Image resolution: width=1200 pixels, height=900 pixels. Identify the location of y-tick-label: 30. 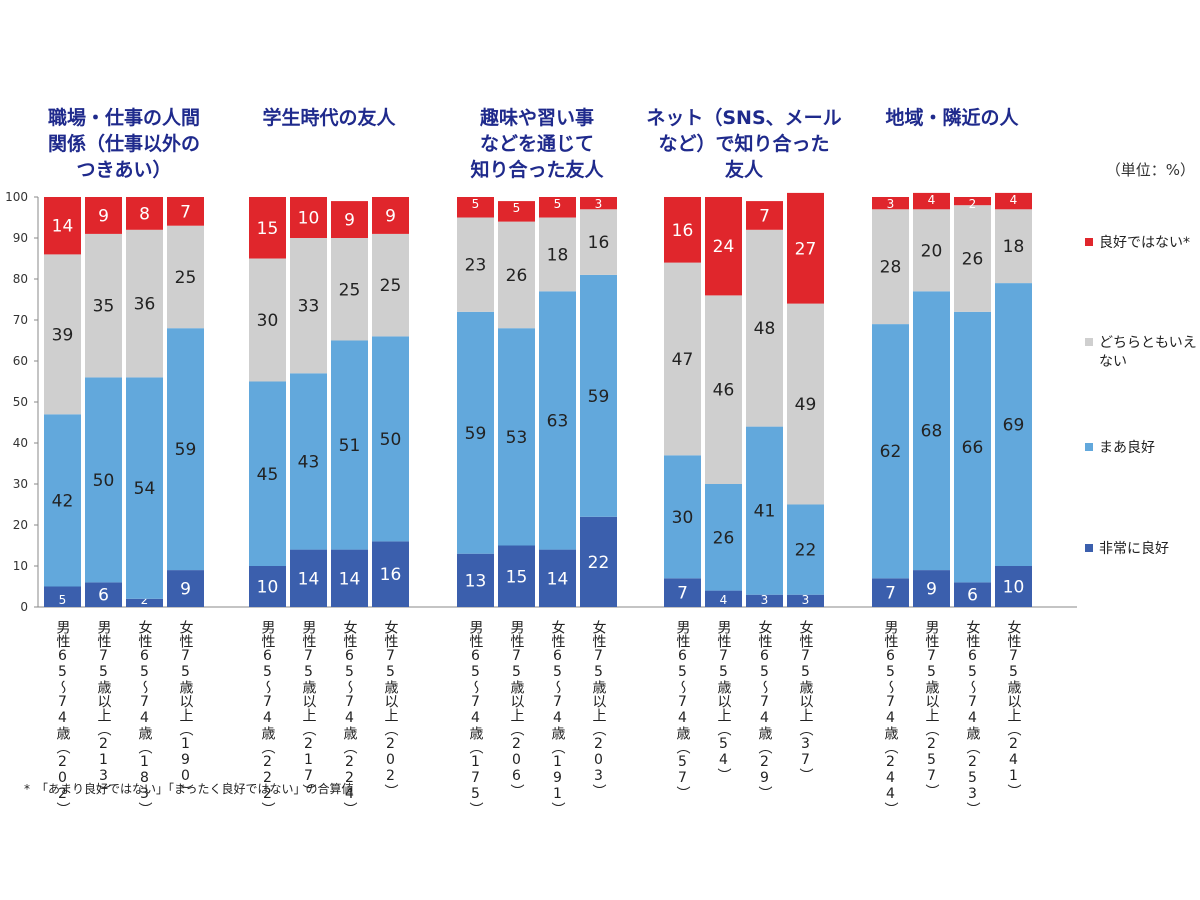
(20, 484).